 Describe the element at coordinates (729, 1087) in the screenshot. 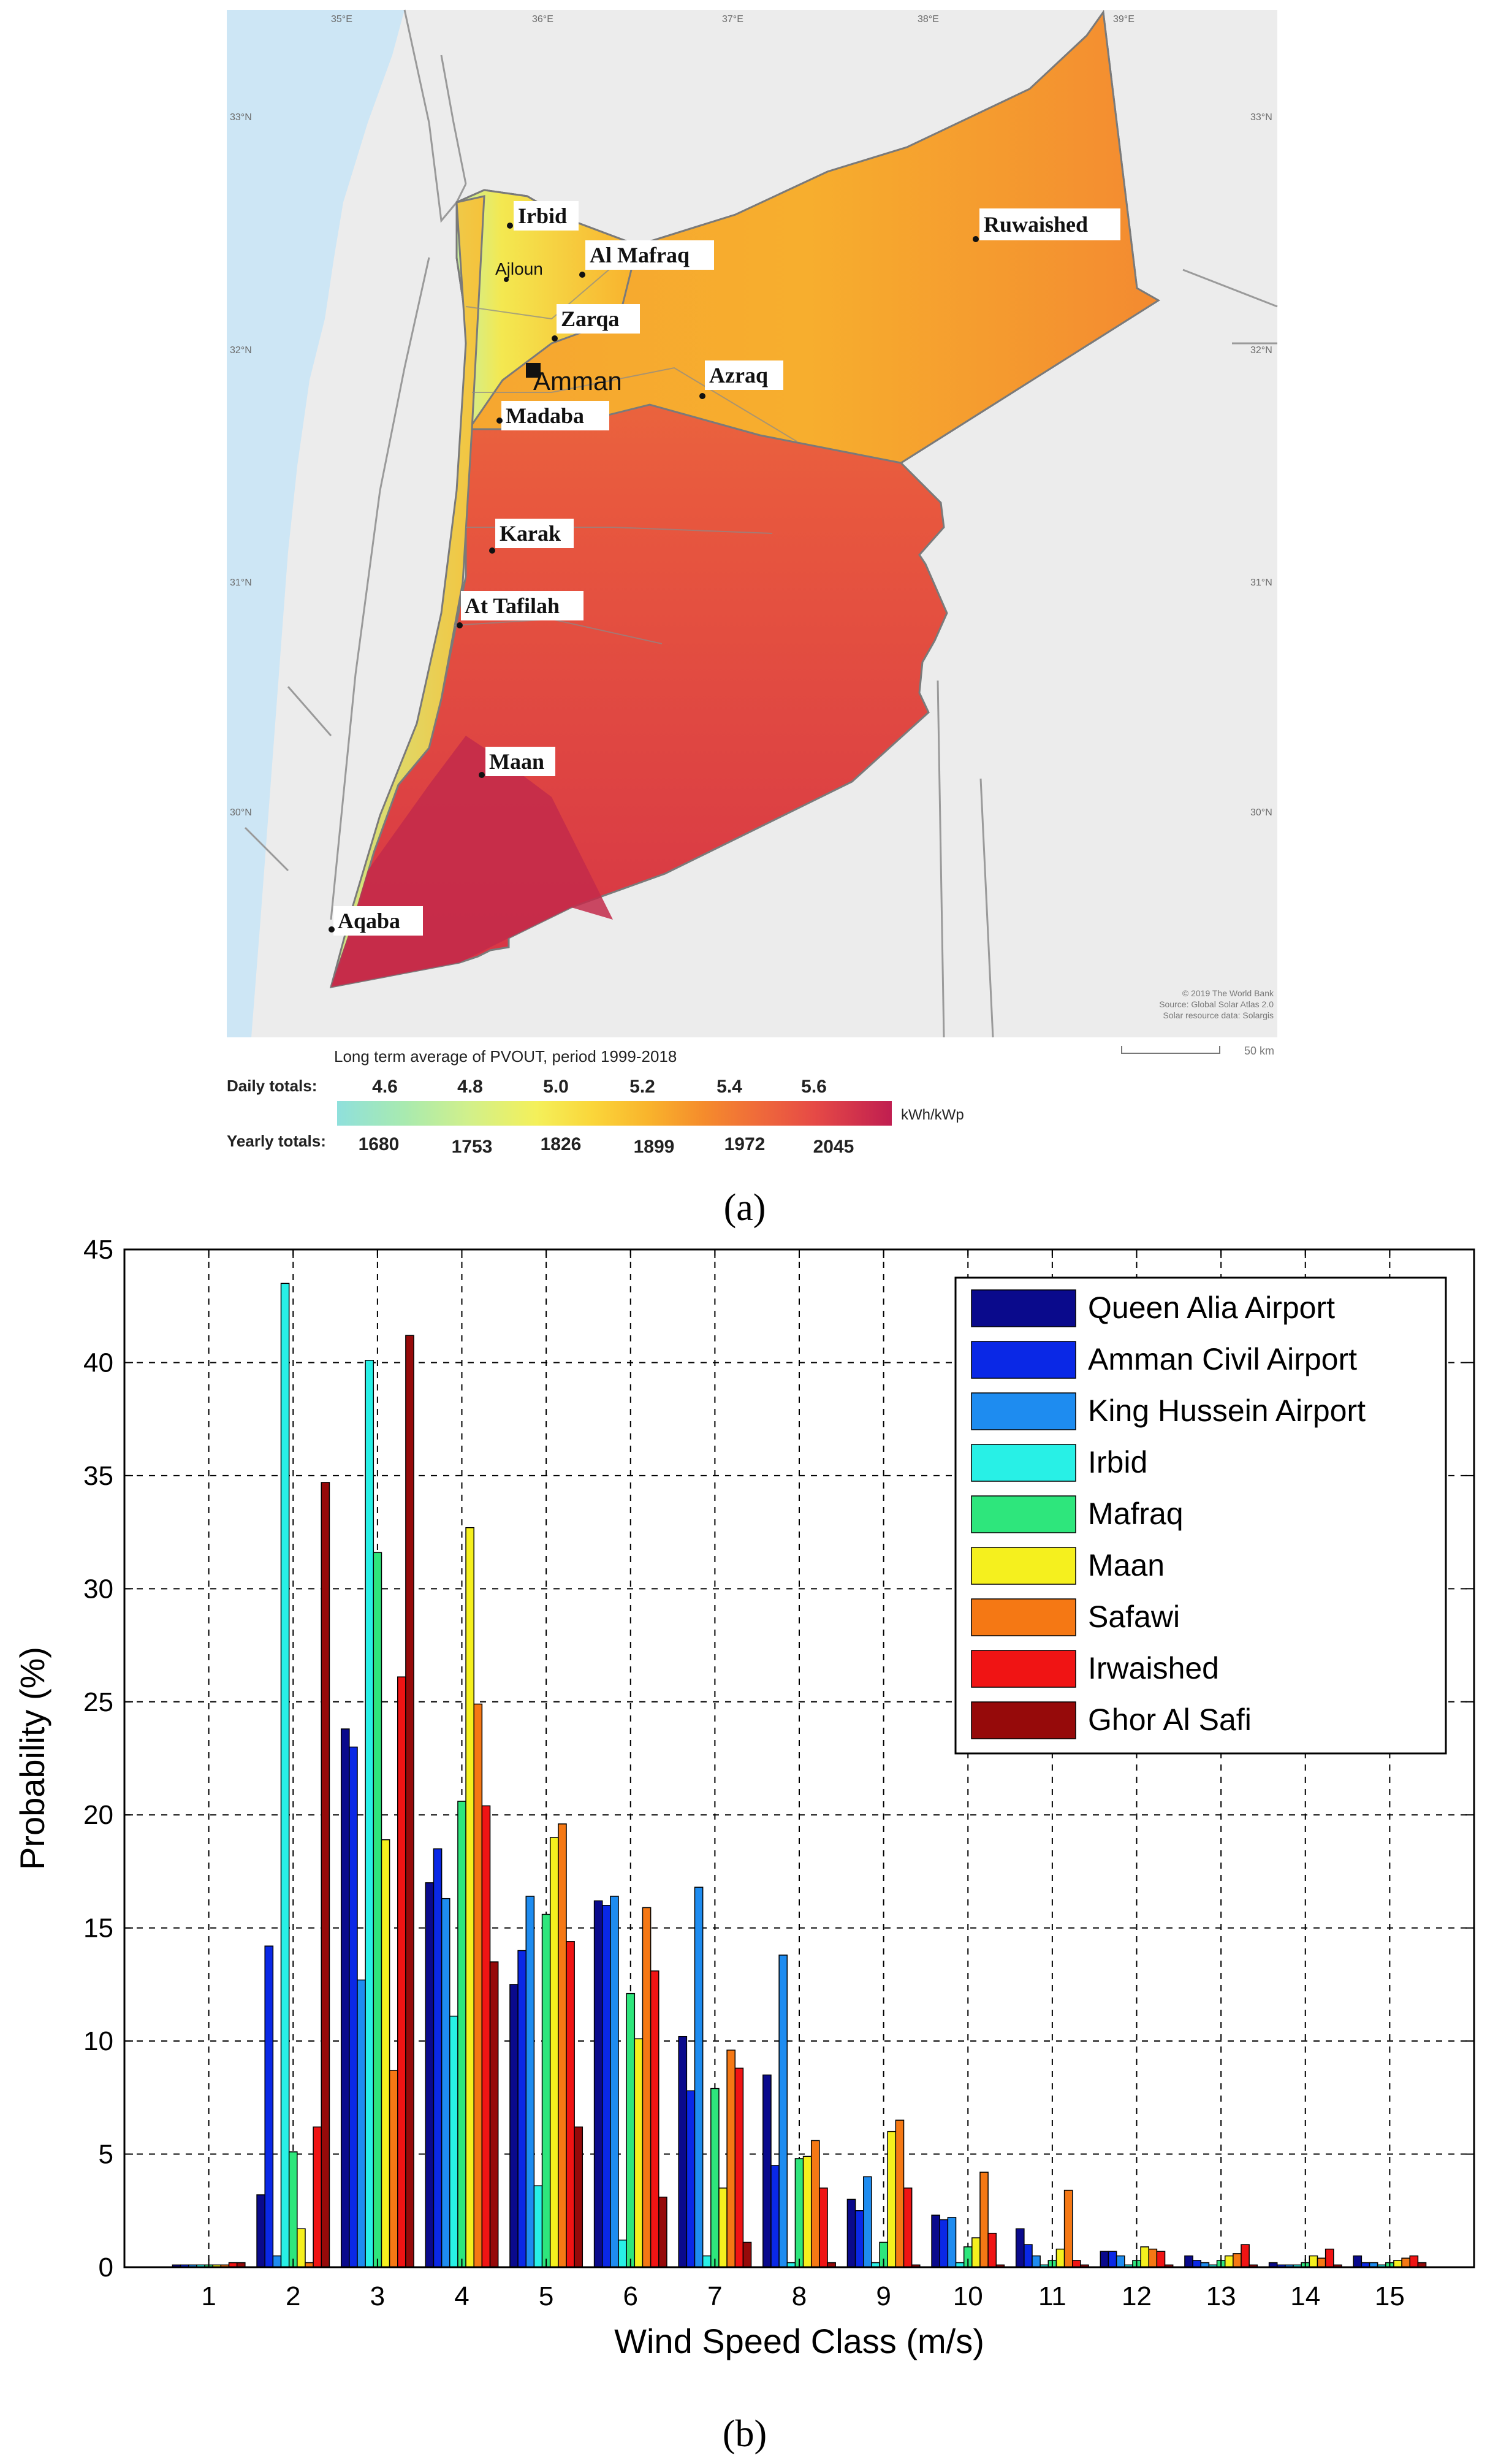

I see `daily-value: 5.4` at that location.